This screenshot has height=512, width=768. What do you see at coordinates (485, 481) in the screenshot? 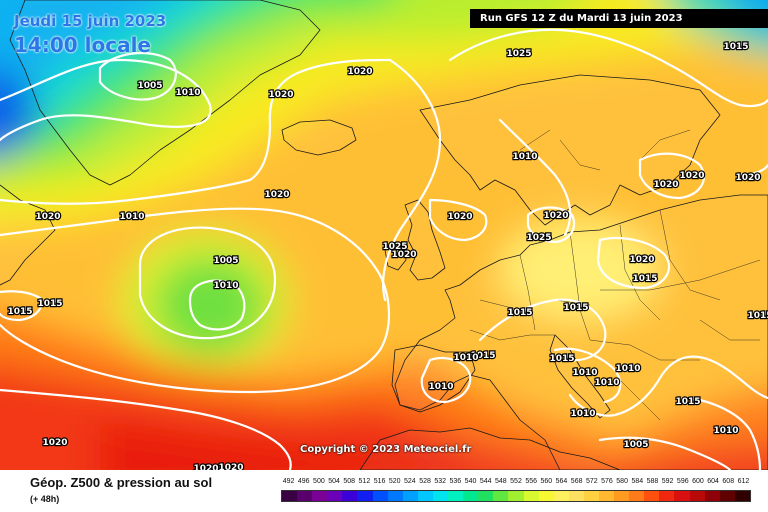
I see `color-scale-value: 544` at bounding box center [485, 481].